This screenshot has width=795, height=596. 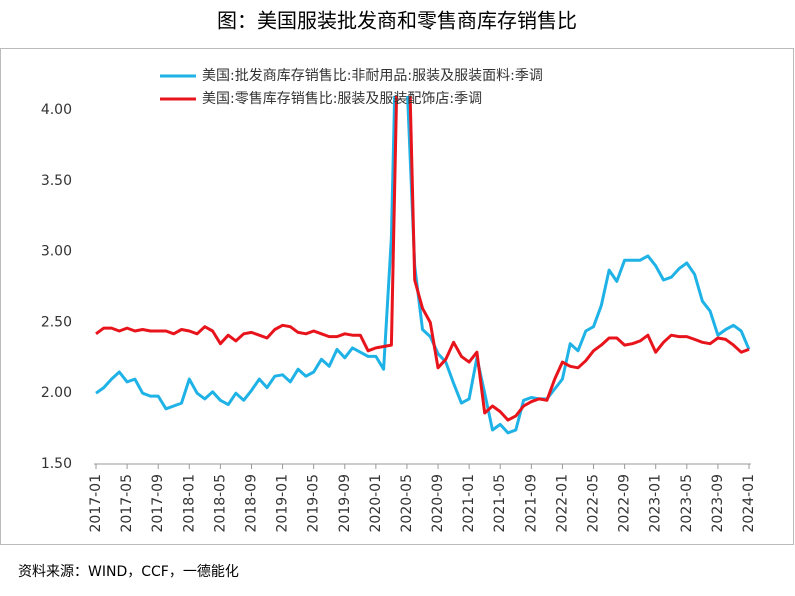 What do you see at coordinates (56, 393) in the screenshot?
I see `y-tick-label: 2.00` at bounding box center [56, 393].